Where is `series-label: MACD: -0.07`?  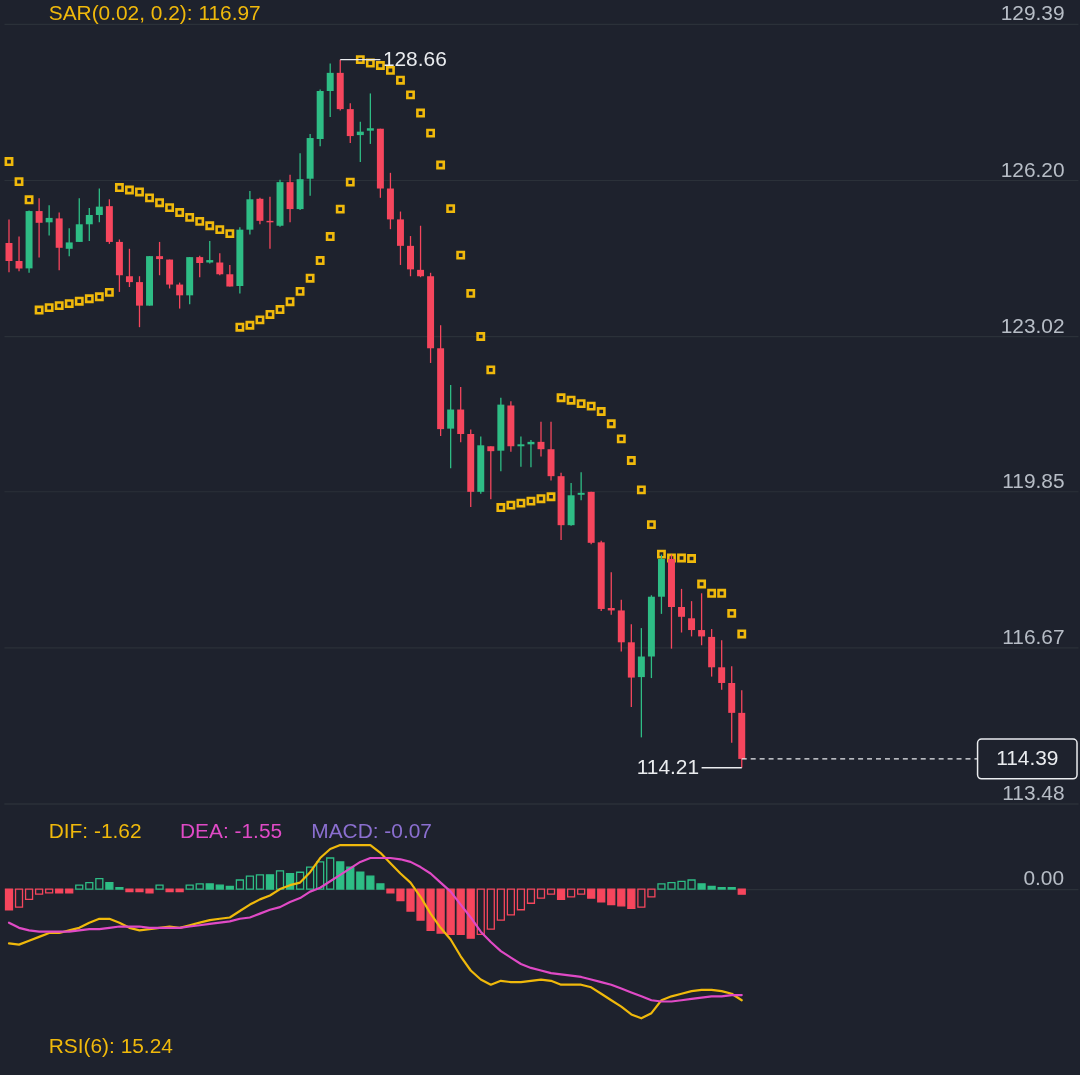 series-label: MACD: -0.07 is located at coordinates (371, 831).